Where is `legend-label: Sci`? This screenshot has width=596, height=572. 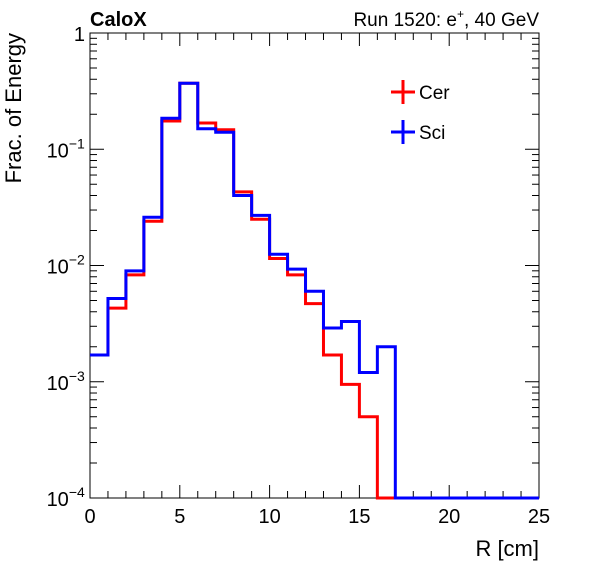 legend-label: Sci is located at coordinates (432, 133).